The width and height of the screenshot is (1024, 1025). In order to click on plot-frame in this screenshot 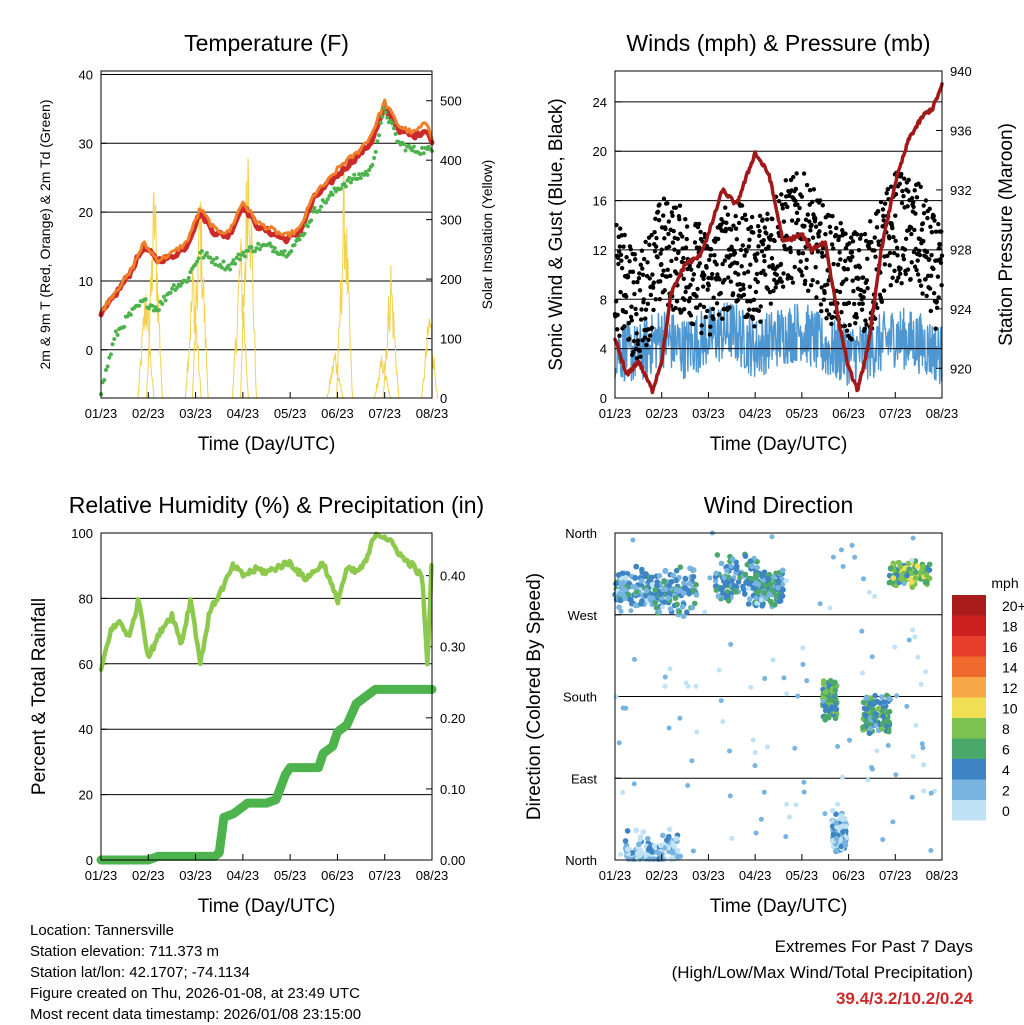, I will do `click(266, 696)`.